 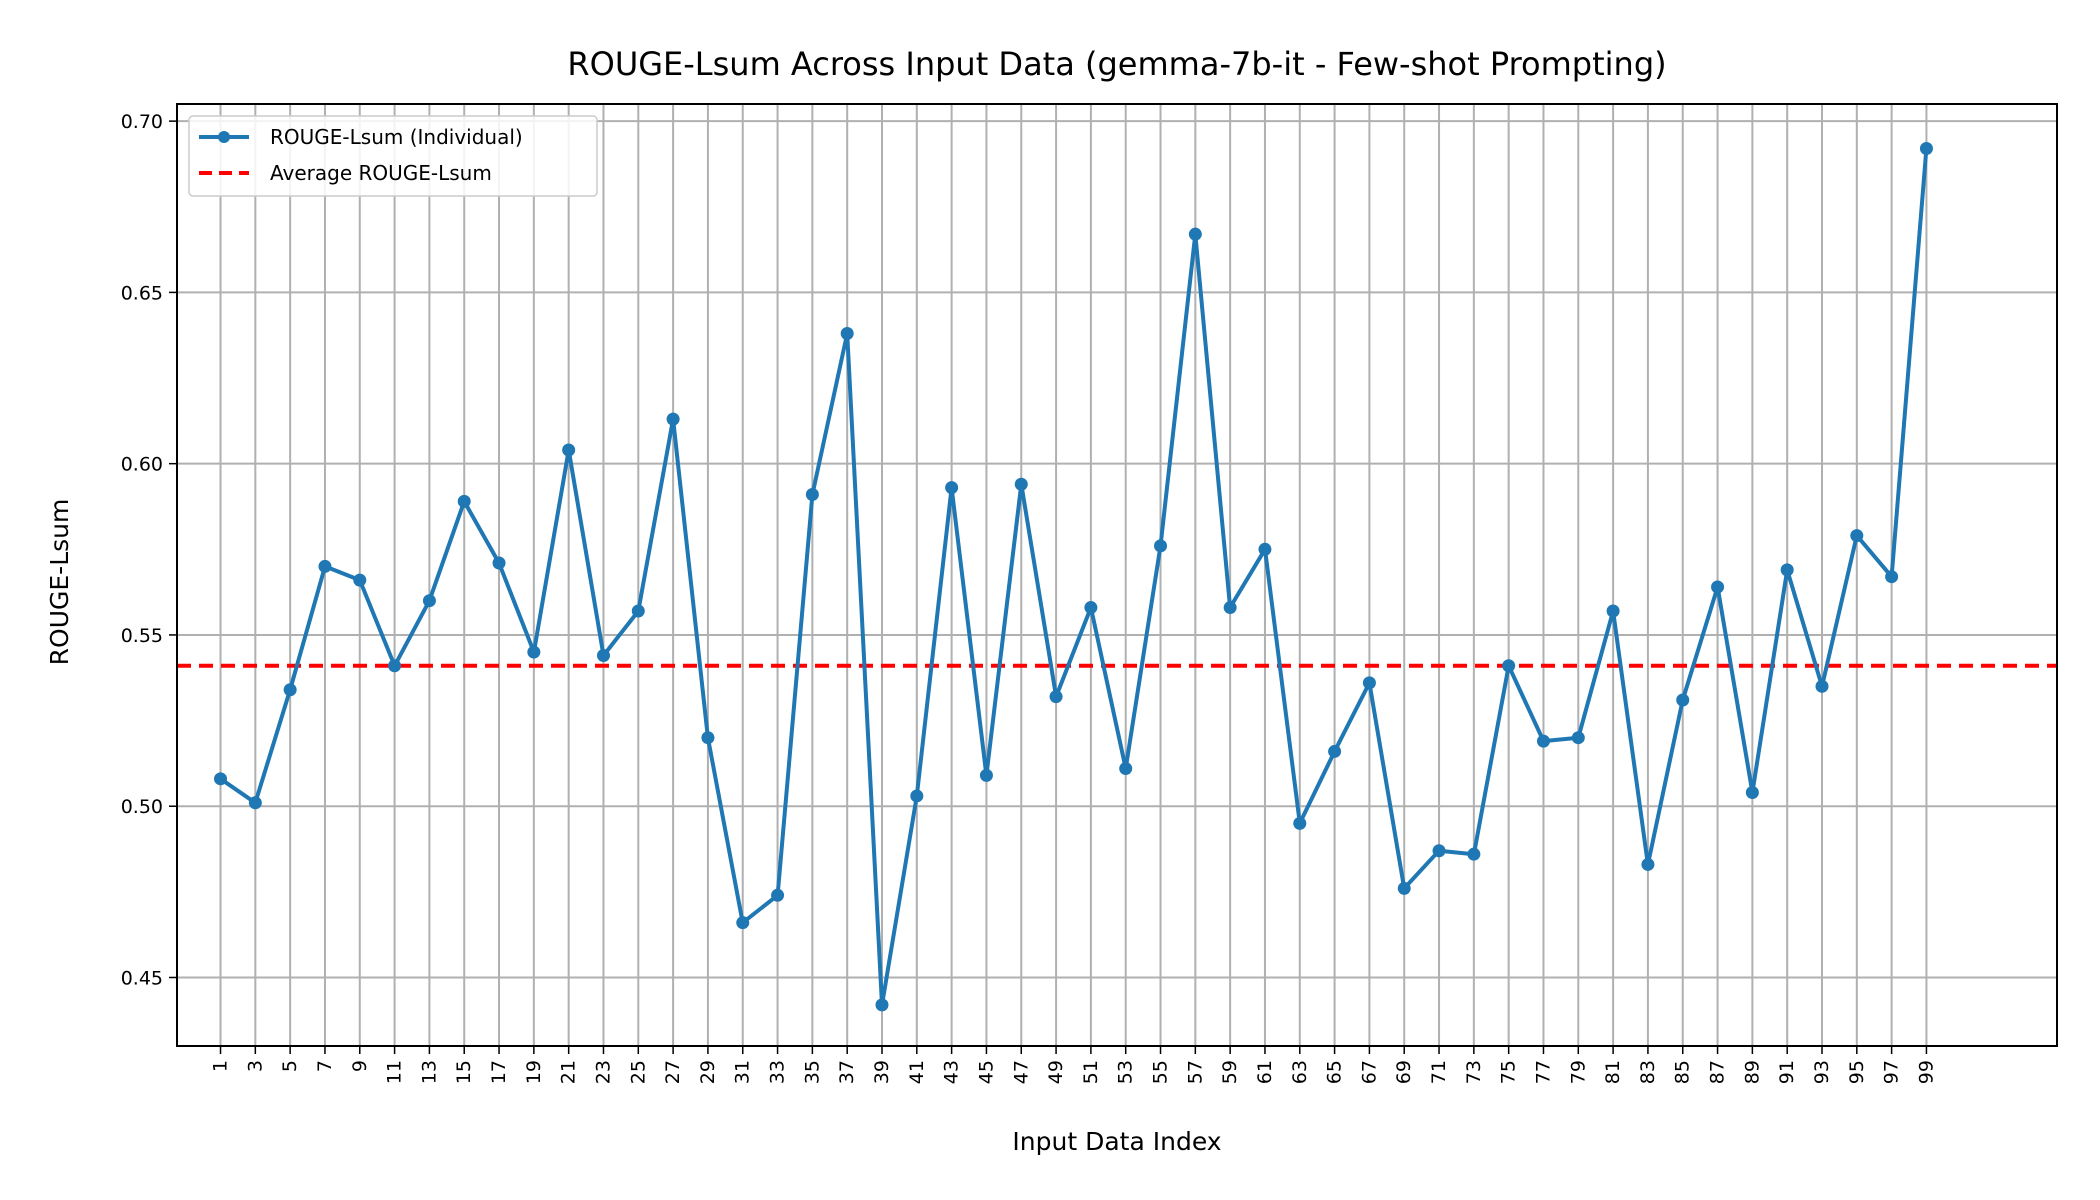 I want to click on legend-box, so click(x=393, y=156).